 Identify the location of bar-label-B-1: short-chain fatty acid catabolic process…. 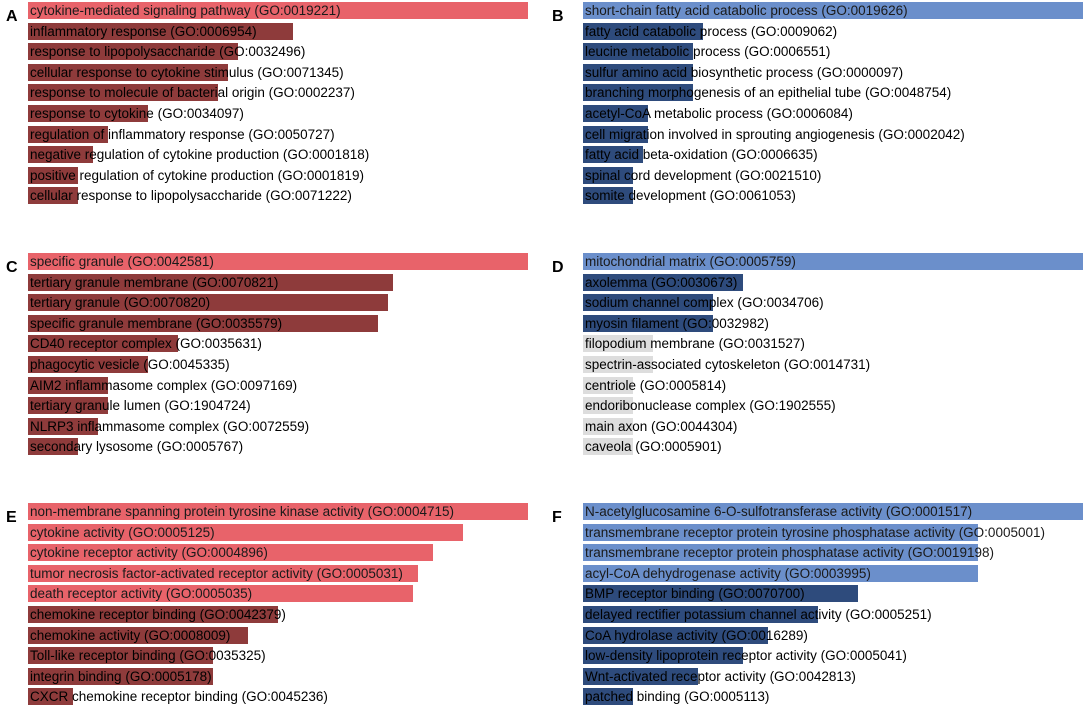
(746, 10).